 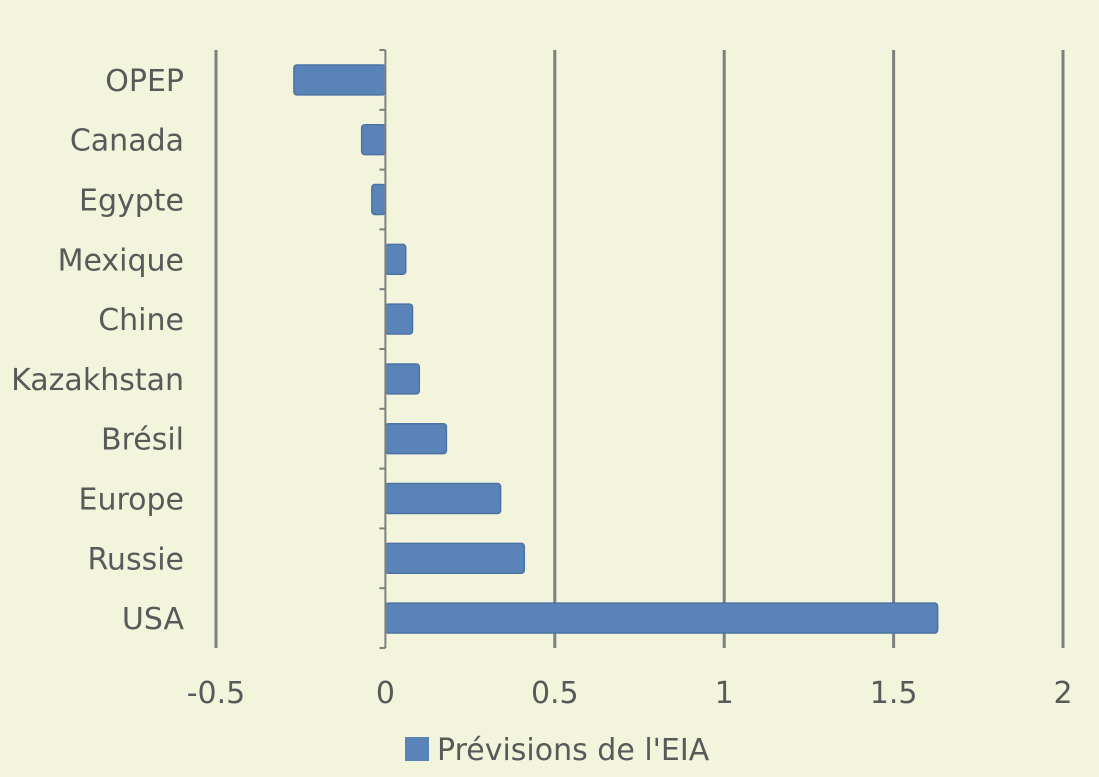 I want to click on category-label: USA, so click(x=153, y=619).